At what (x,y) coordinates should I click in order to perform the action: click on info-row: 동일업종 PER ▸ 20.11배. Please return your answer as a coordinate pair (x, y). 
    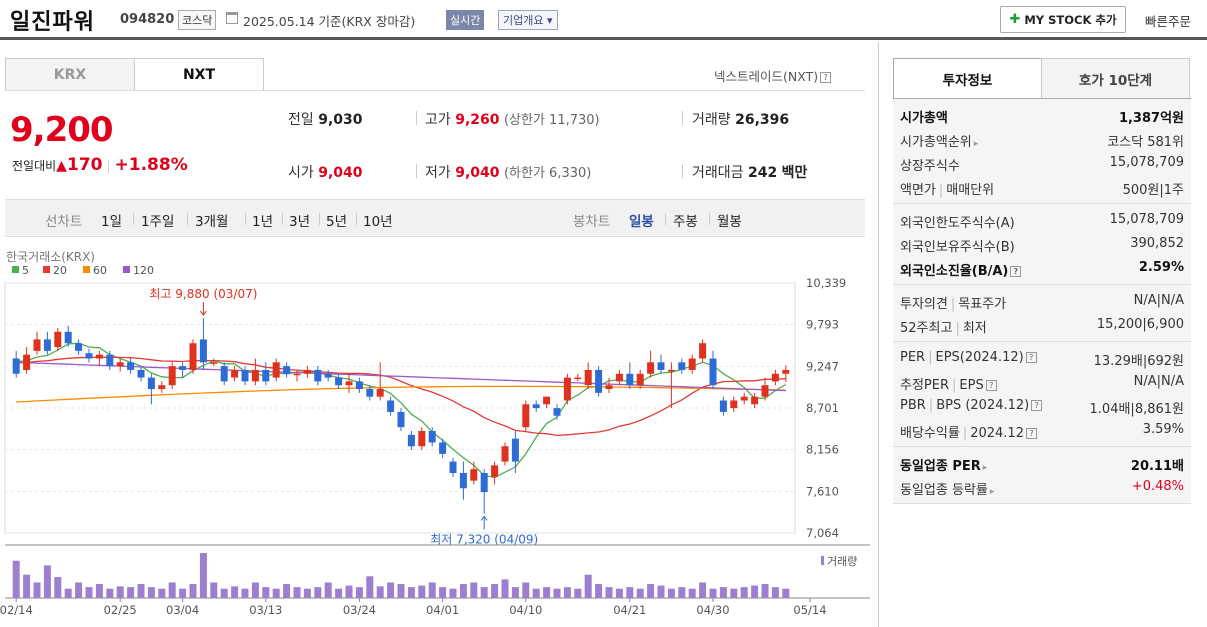
    Looking at the image, I should click on (1042, 463).